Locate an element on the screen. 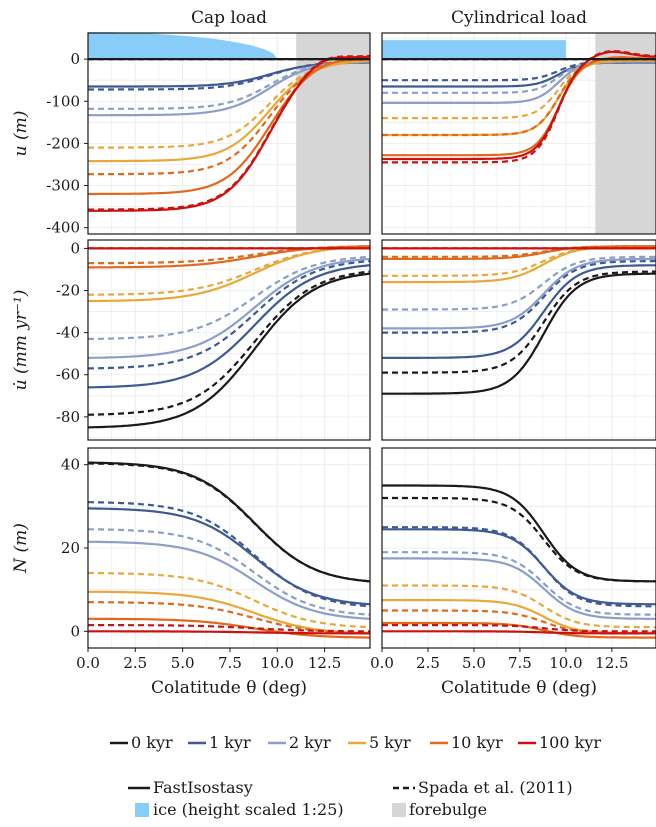 The image size is (656, 827). legend-label: 5 kyr is located at coordinates (390, 742).